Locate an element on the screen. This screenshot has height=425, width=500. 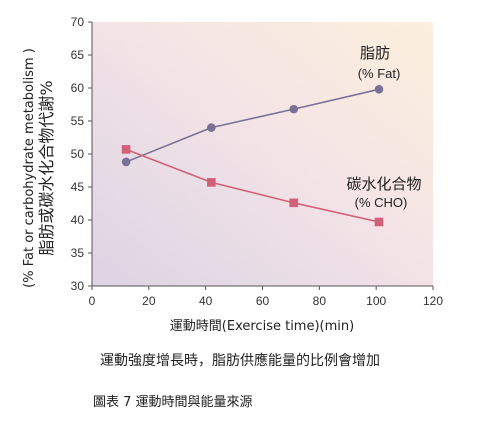
y-tick-label: 50 is located at coordinates (78, 154).